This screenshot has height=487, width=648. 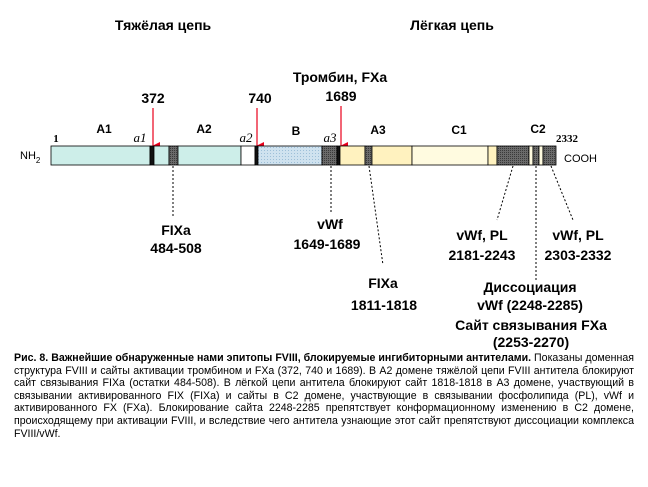 I want to click on epitope-fixa-a2-name: FIXa, so click(x=176, y=230).